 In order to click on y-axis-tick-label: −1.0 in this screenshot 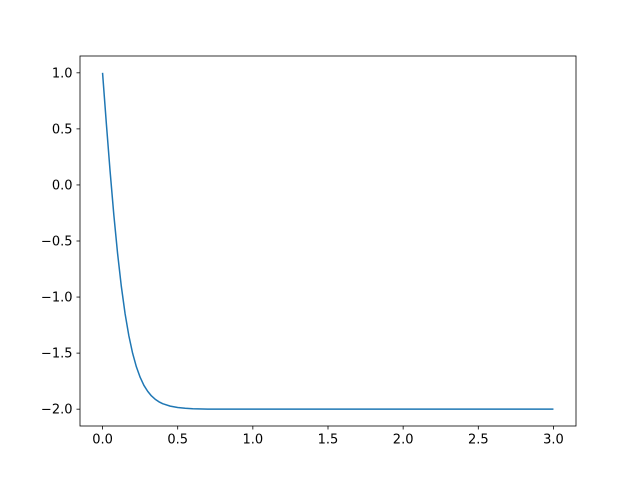, I will do `click(57, 298)`.